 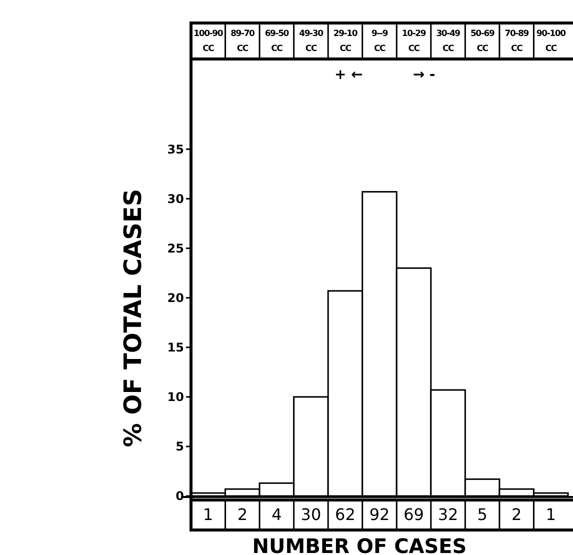 What do you see at coordinates (482, 514) in the screenshot?
I see `text: 5` at bounding box center [482, 514].